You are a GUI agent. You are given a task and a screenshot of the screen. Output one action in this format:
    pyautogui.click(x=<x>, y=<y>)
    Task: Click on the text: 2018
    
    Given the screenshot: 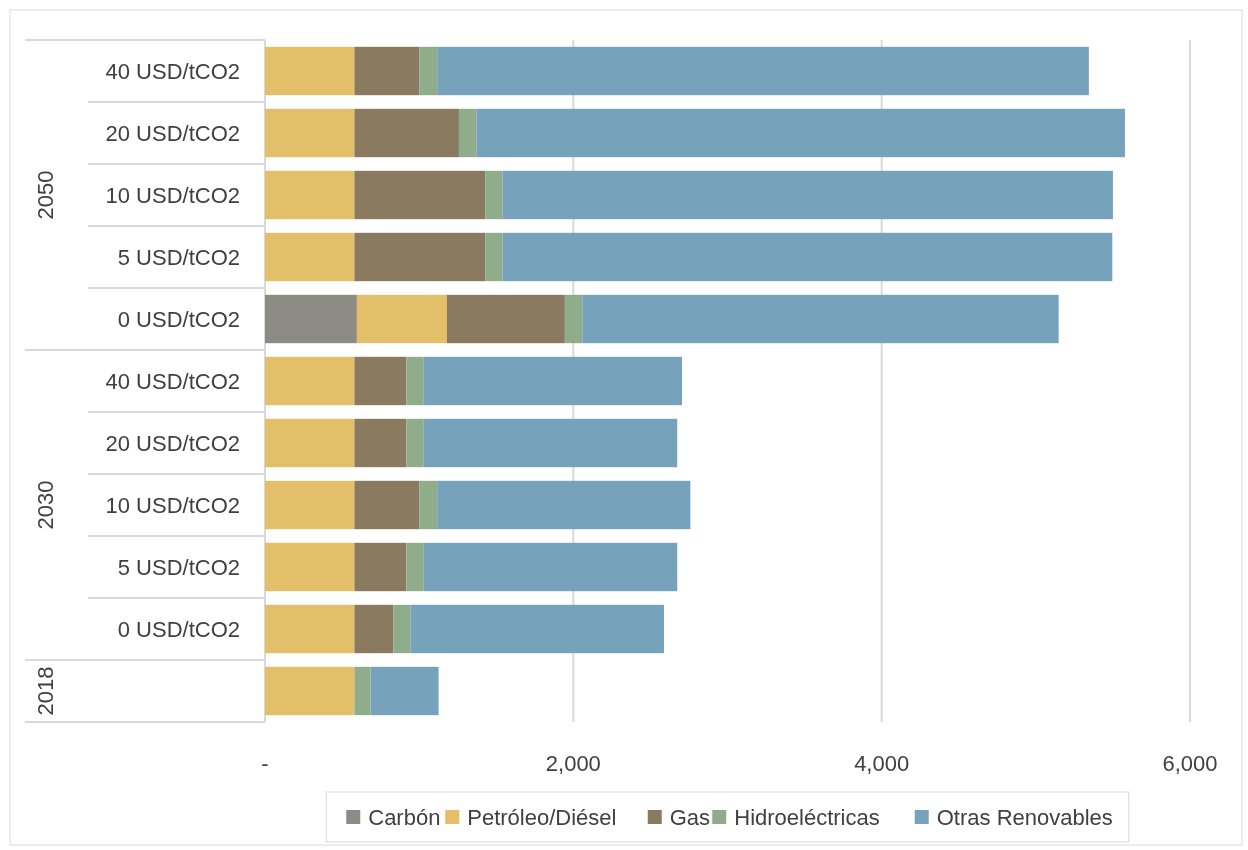 What is the action you would take?
    pyautogui.click(x=45, y=691)
    